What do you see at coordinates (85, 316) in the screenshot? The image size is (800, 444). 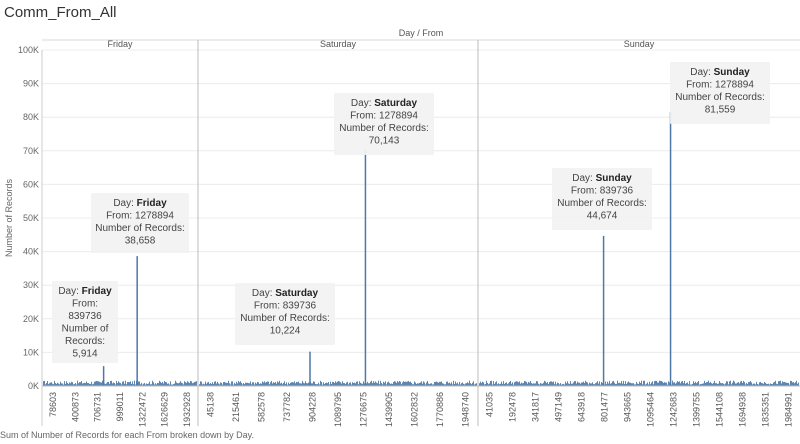 I see `annotation-from-value: 839736` at bounding box center [85, 316].